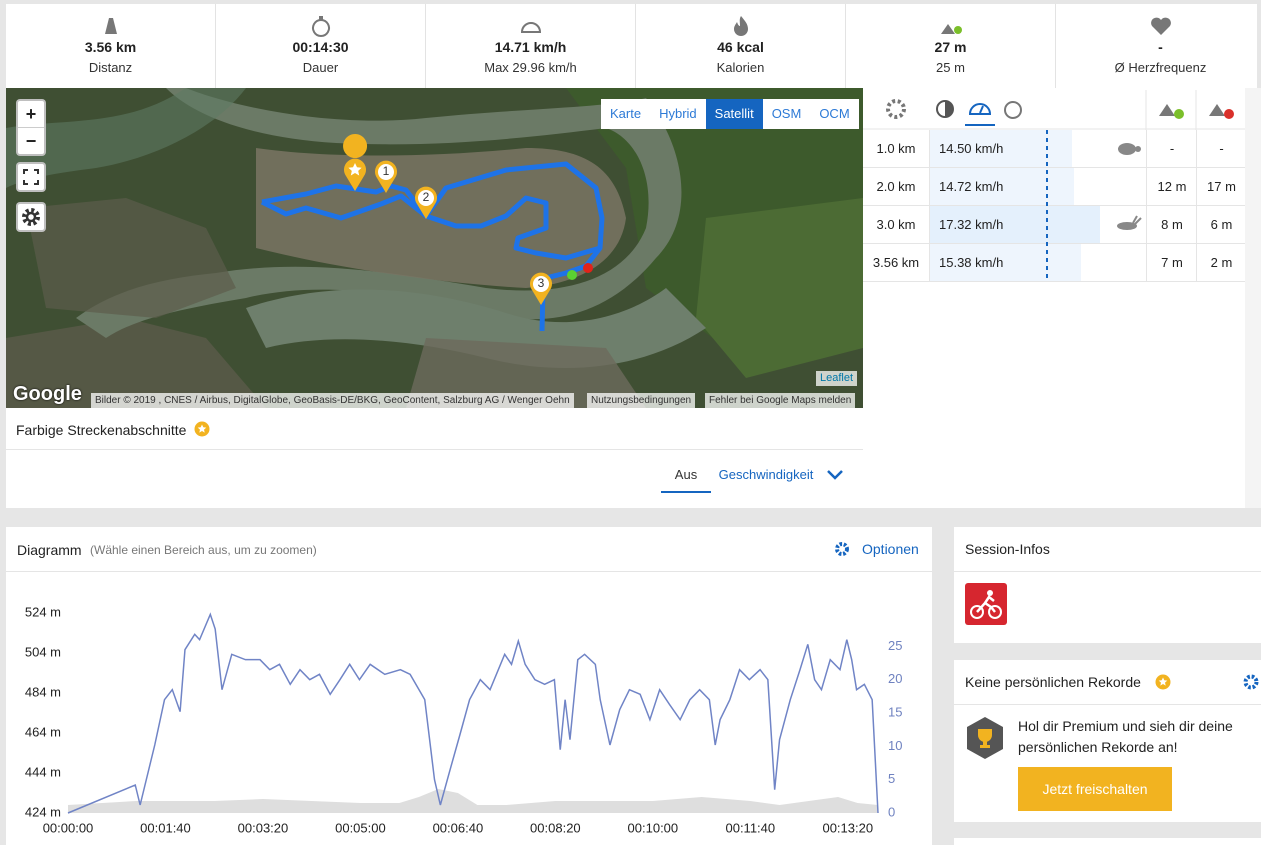 The image size is (1261, 845). What do you see at coordinates (1007, 549) in the screenshot?
I see `session-title: Session-Infos` at bounding box center [1007, 549].